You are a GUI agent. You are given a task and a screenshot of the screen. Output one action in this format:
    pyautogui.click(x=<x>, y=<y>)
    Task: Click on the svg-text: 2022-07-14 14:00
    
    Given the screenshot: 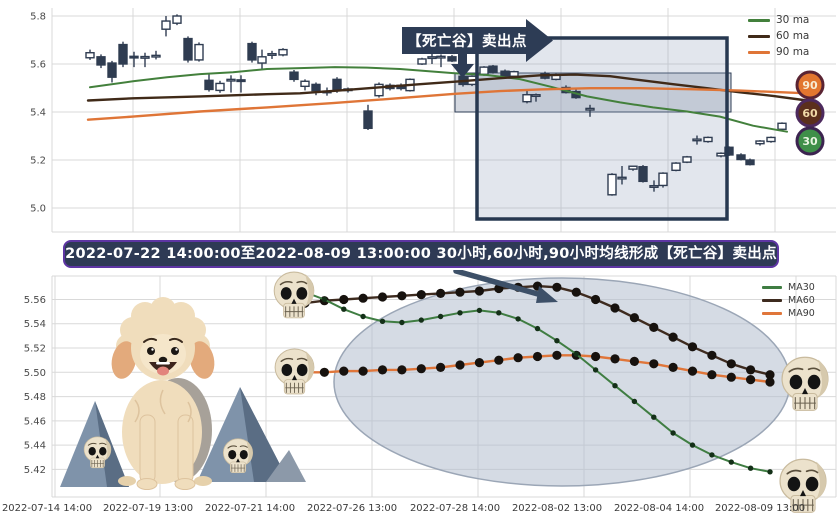 What is the action you would take?
    pyautogui.click(x=47, y=508)
    